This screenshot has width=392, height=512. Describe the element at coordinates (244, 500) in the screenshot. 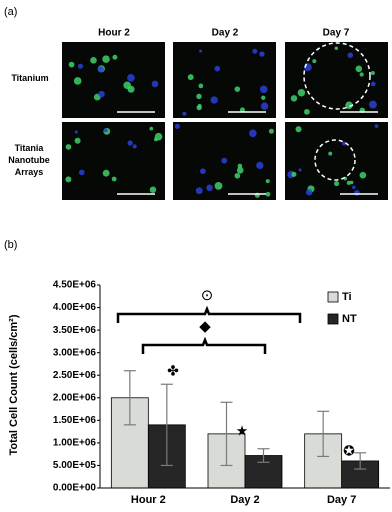

I see `x-tick-label: Day 2` at that location.